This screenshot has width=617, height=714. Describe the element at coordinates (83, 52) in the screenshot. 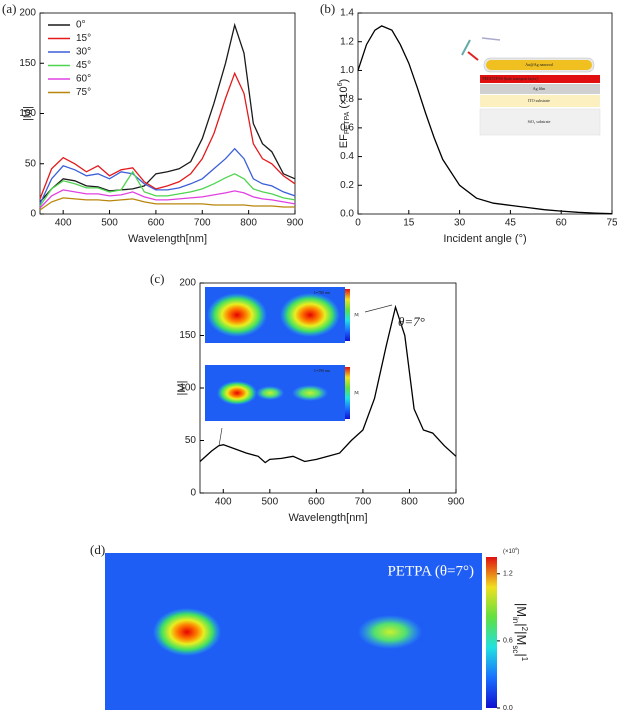

I see `legend-label: 30°` at that location.